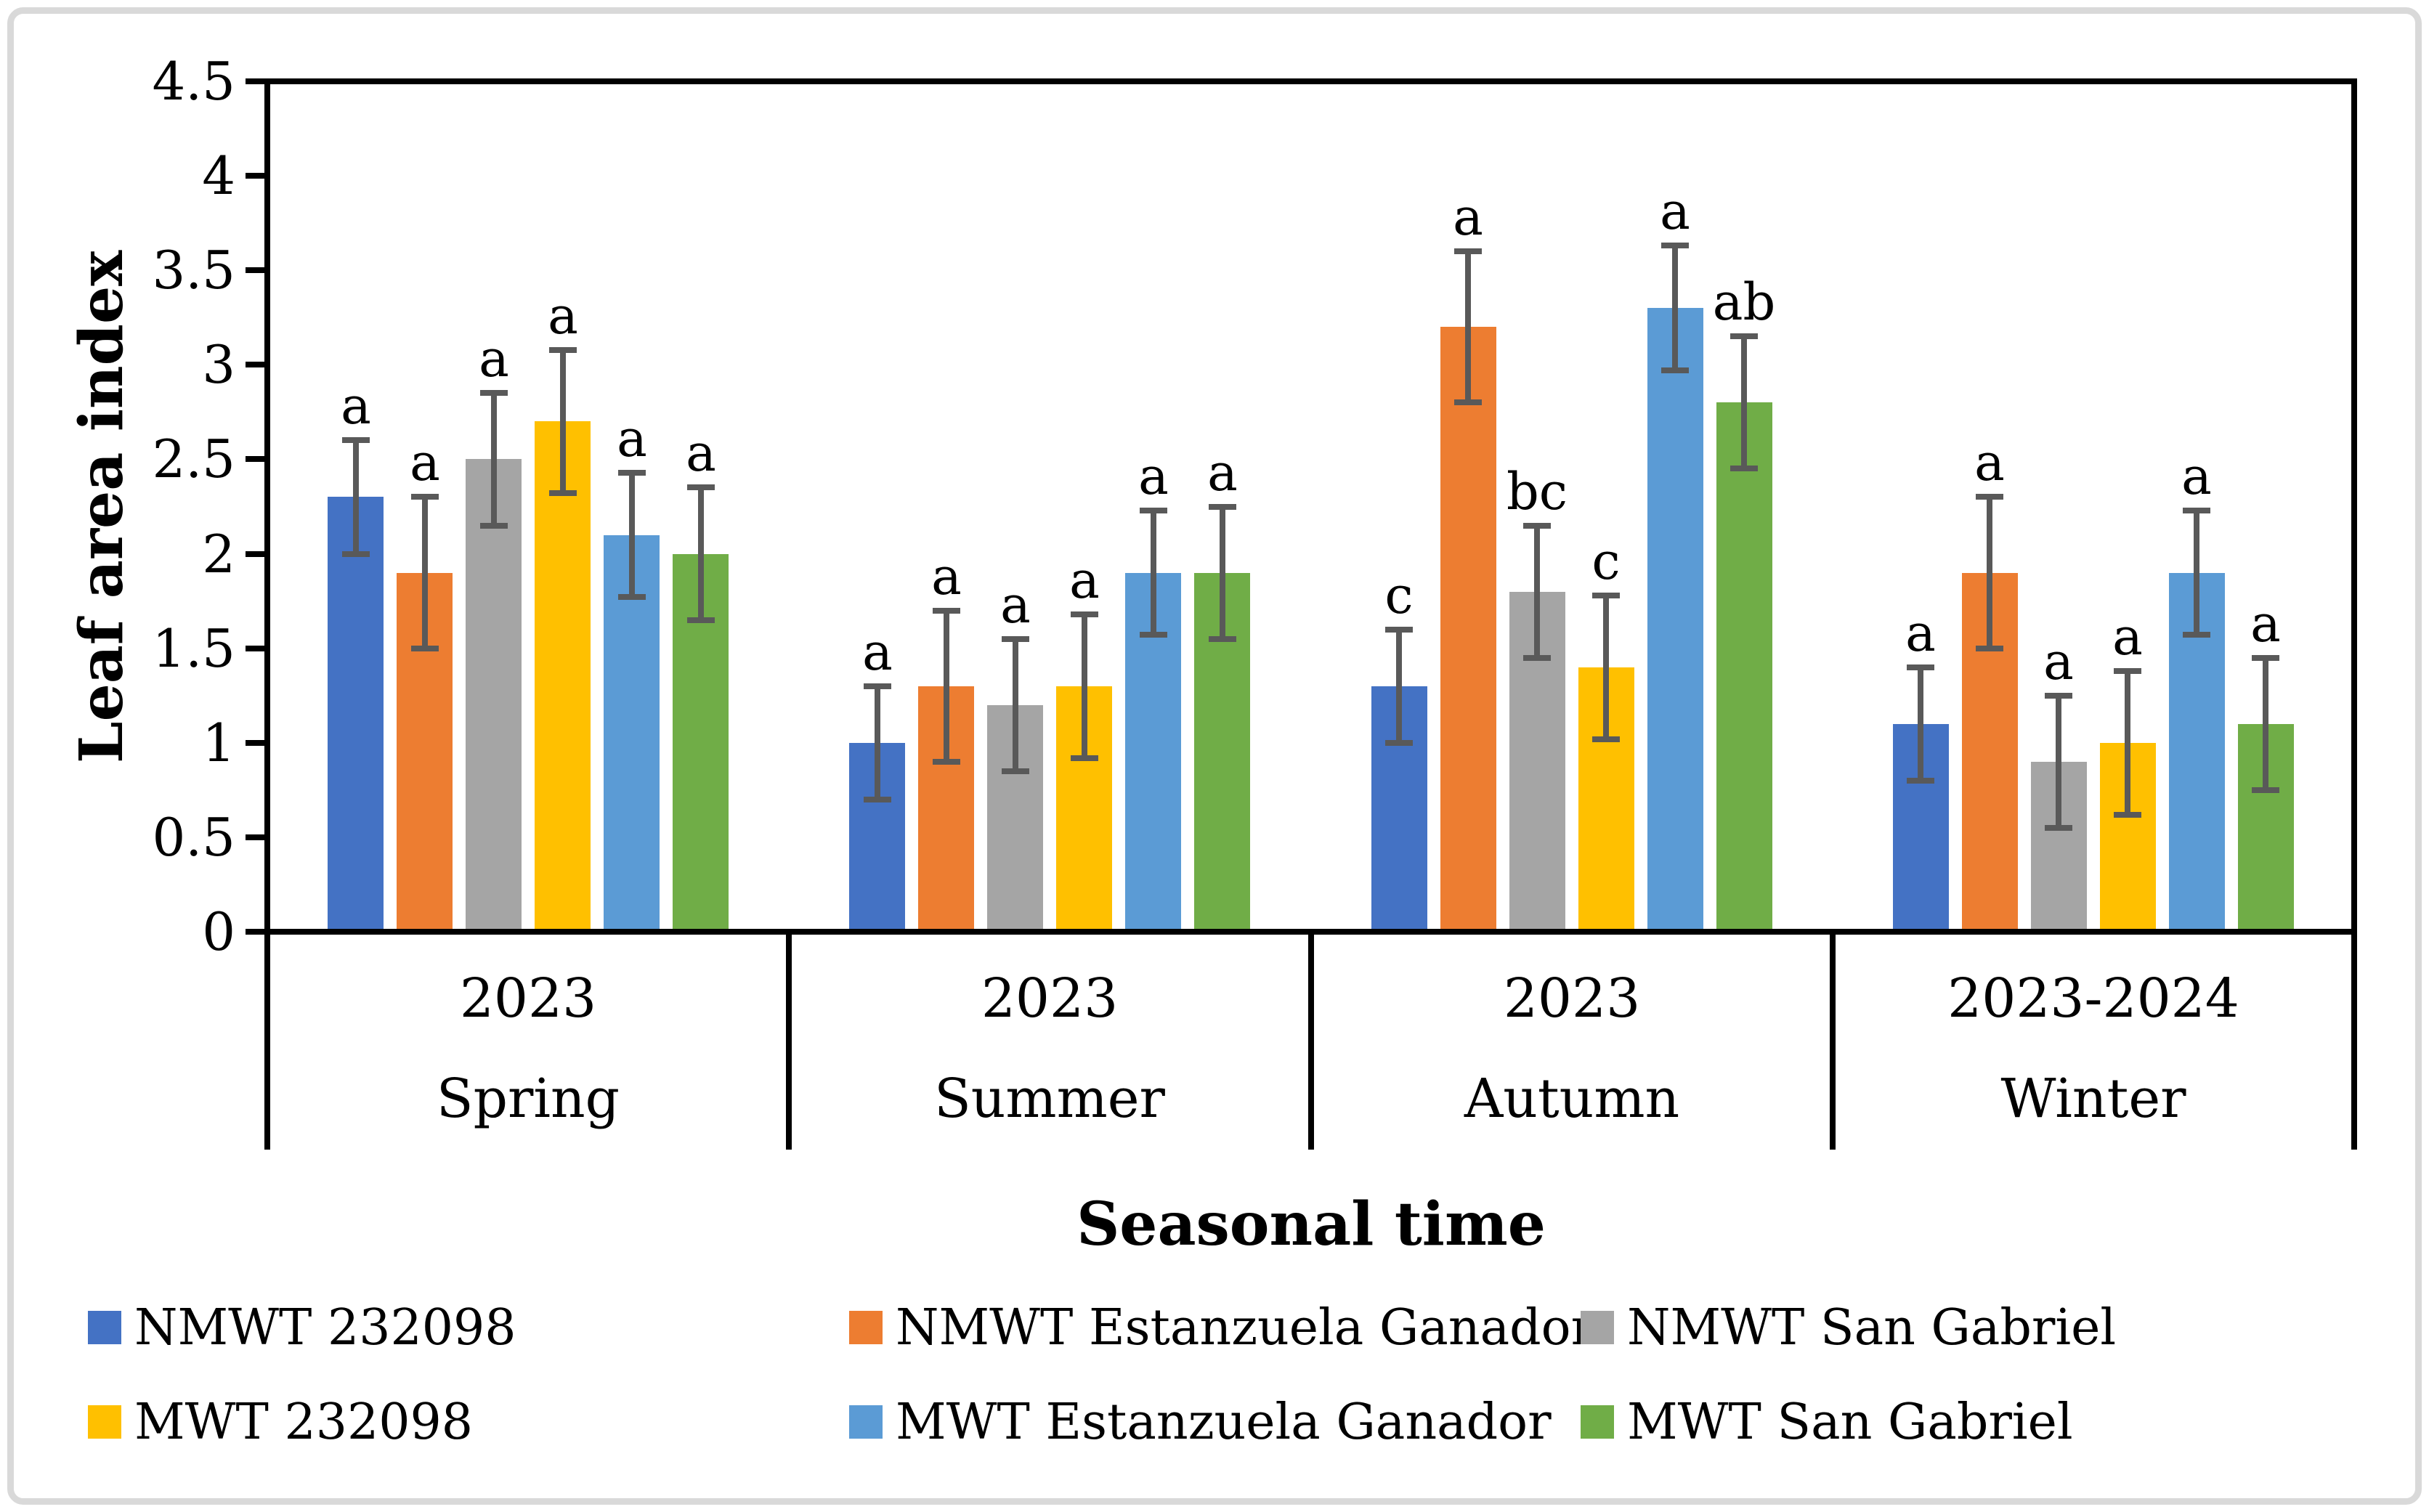  Describe the element at coordinates (219, 364) in the screenshot. I see `y-tick-label: 3` at that location.